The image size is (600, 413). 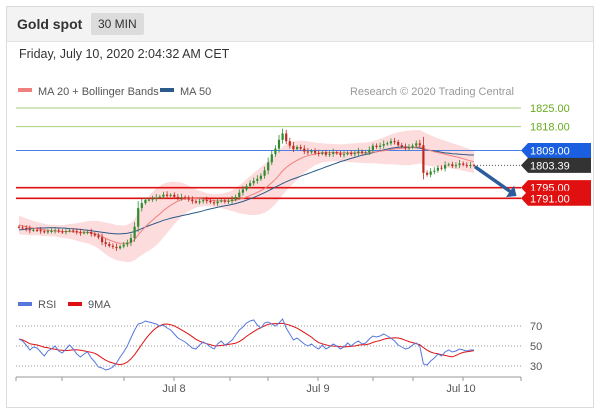 What do you see at coordinates (47, 305) in the screenshot?
I see `legend-label-rsi: RSI` at bounding box center [47, 305].